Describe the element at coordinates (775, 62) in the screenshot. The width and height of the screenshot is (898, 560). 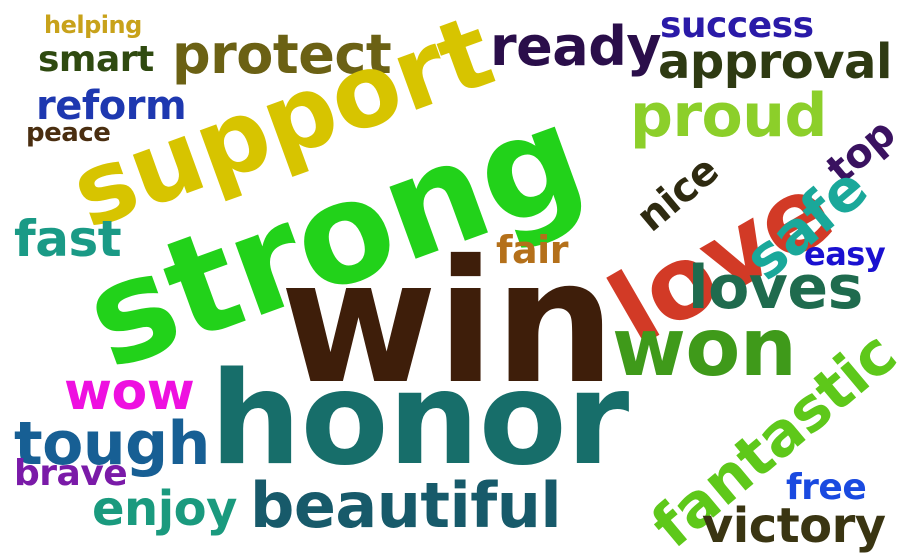
I see `word-approval: approval` at that location.